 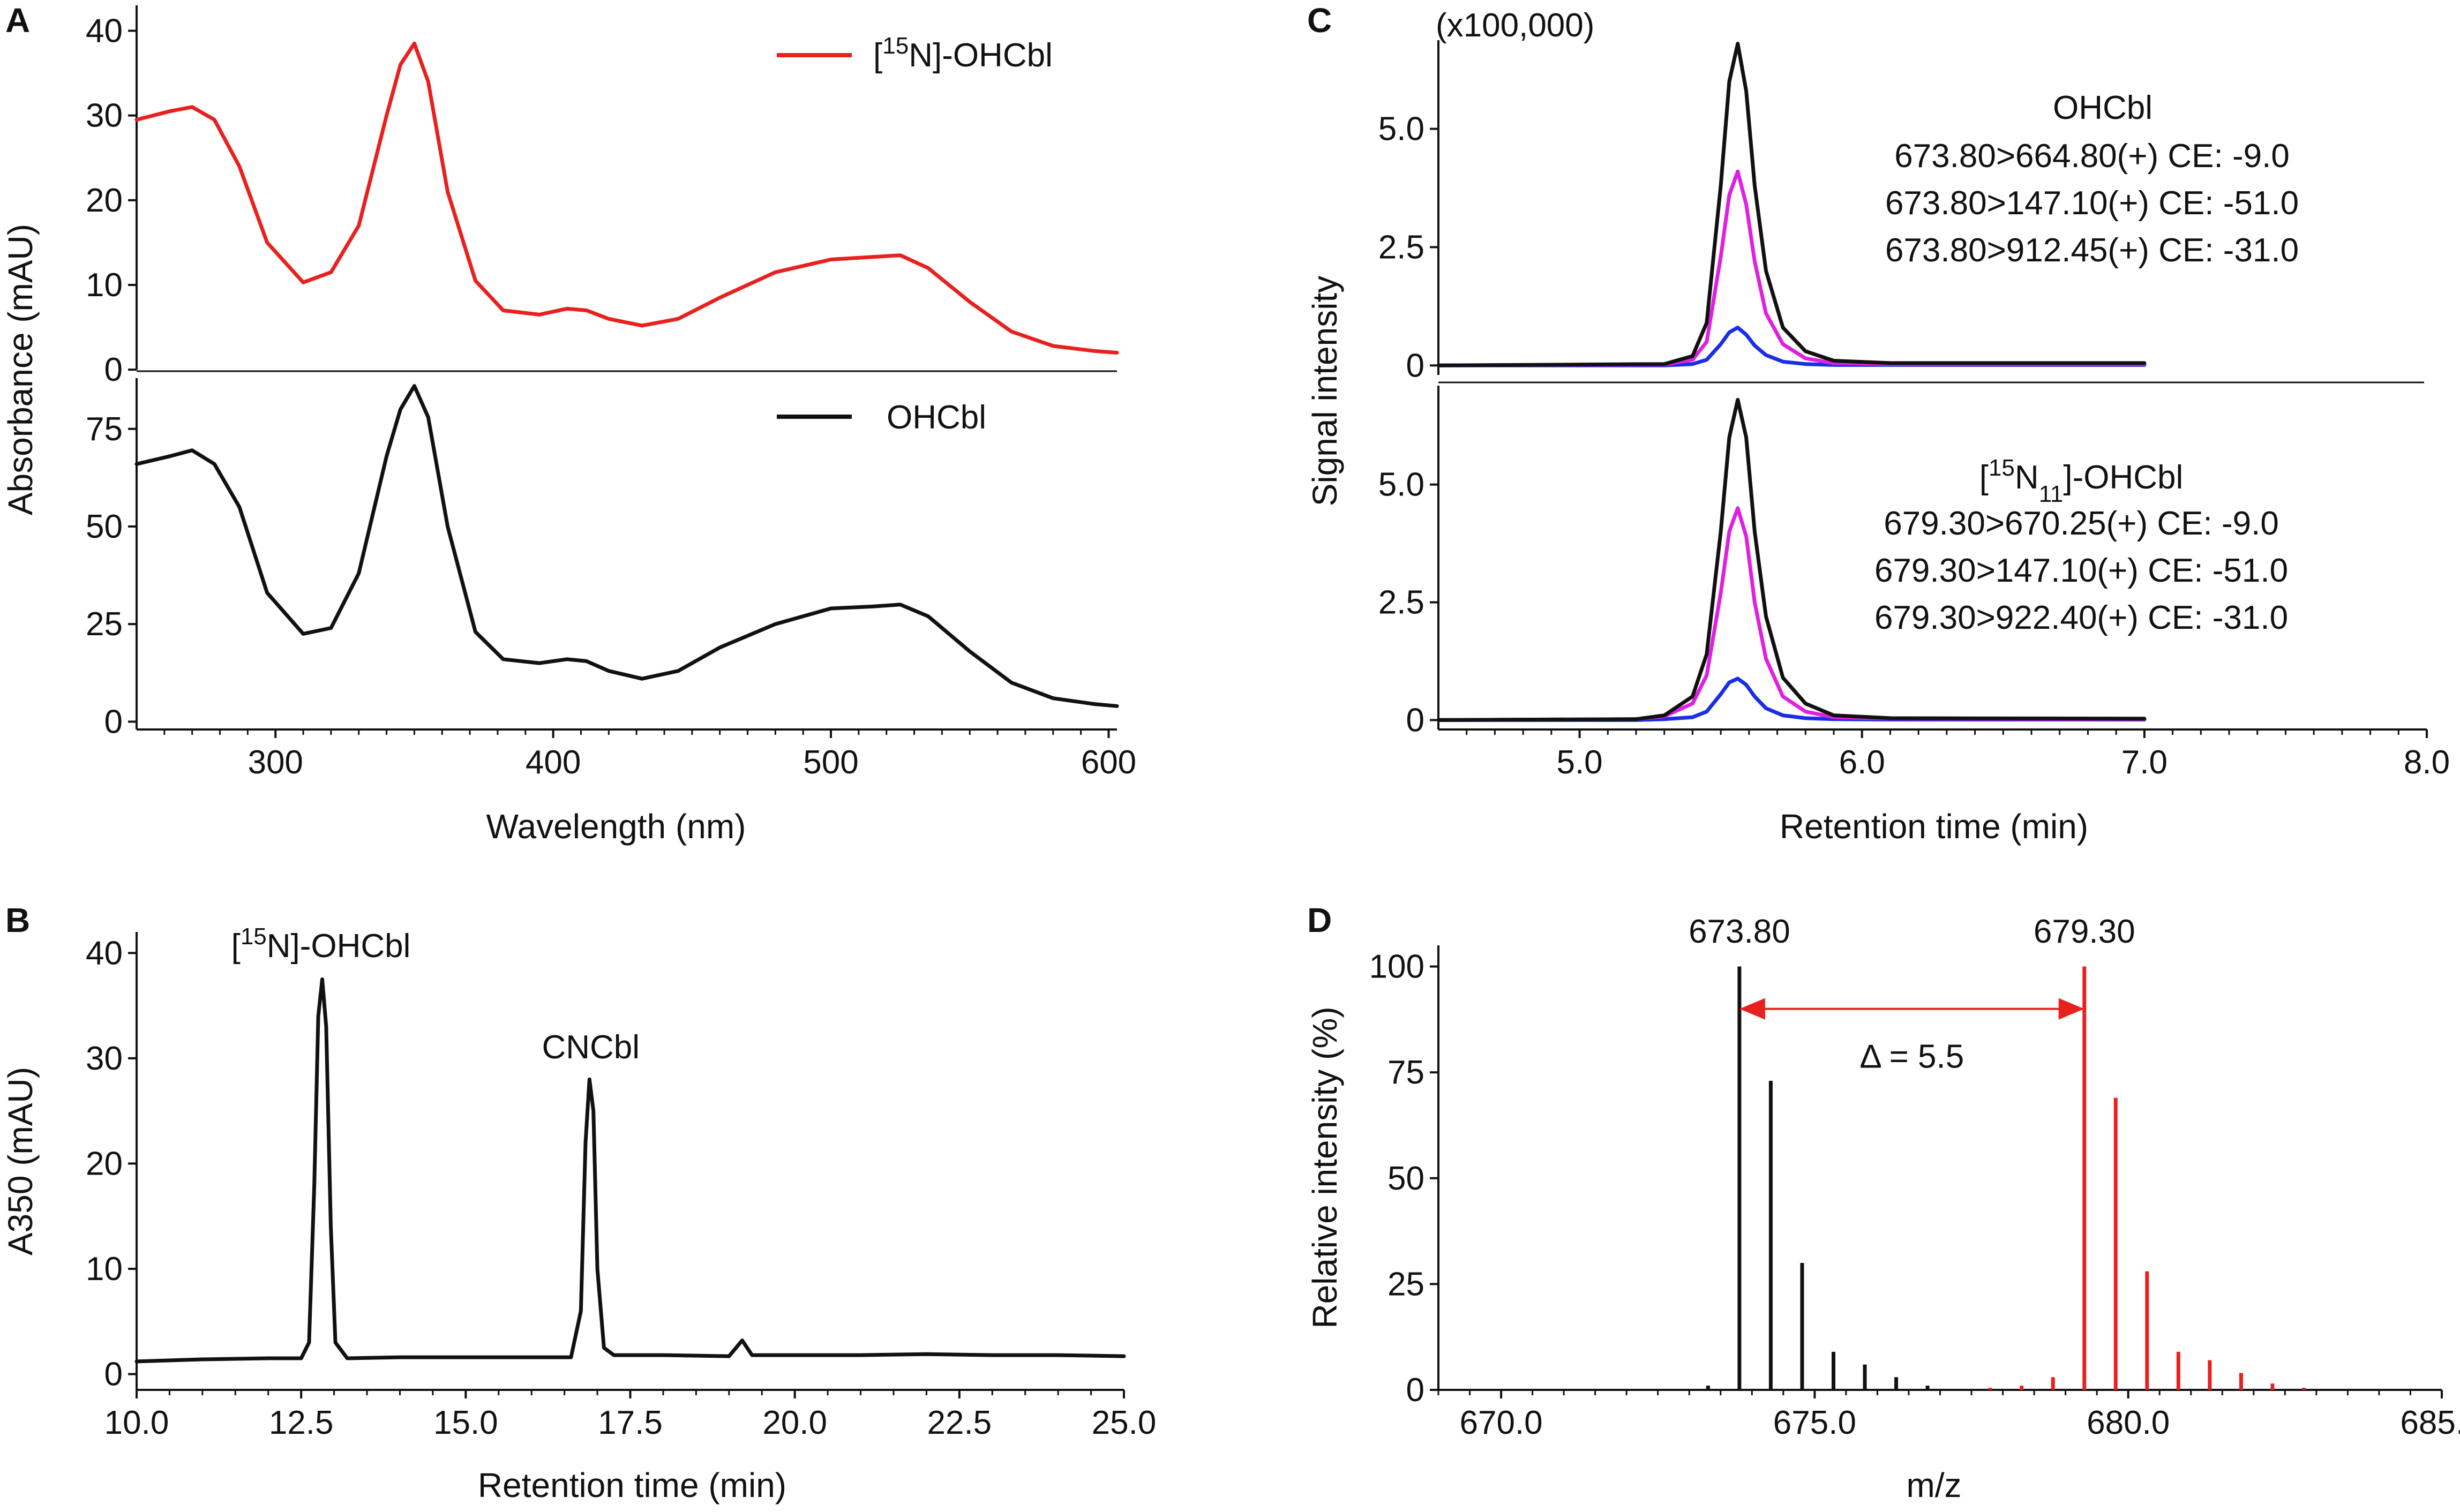 What do you see at coordinates (17, 20) in the screenshot?
I see `panel-letter-a: A` at bounding box center [17, 20].